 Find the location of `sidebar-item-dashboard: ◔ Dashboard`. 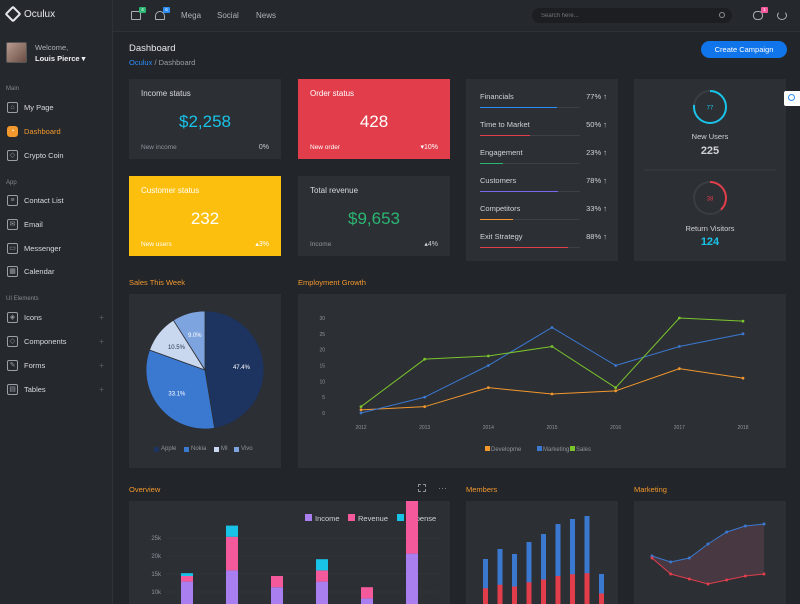

sidebar-item-dashboard: ◔ Dashboard is located at coordinates (56, 131).